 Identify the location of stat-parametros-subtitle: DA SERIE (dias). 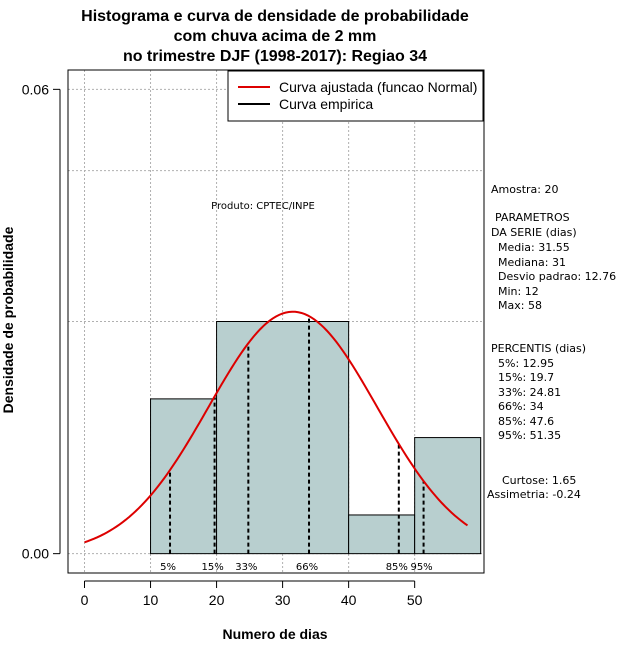
(534, 232).